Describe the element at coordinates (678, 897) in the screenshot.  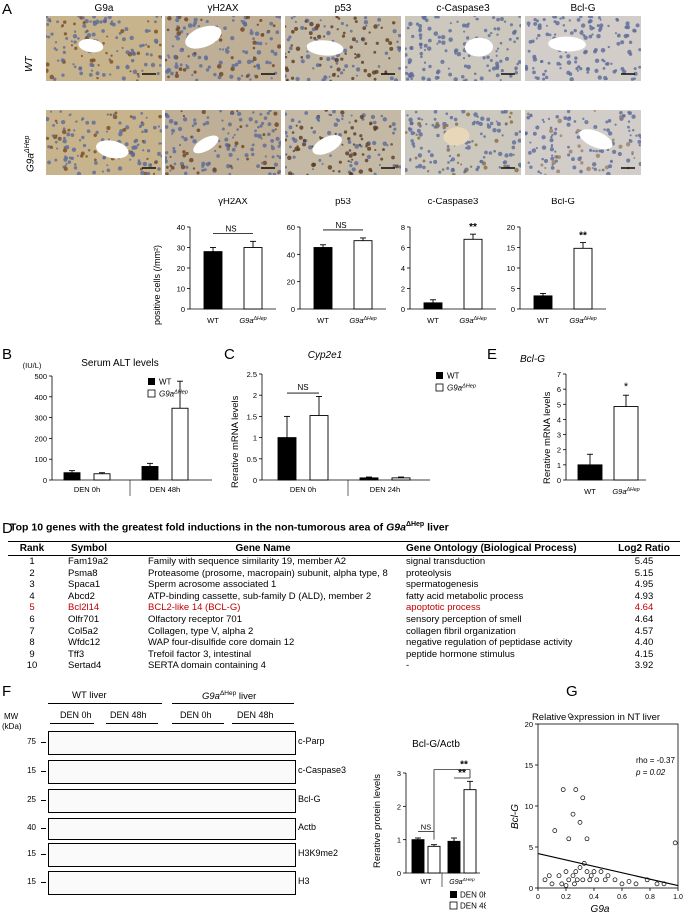
I see `x-tick-label: 1.0` at that location.